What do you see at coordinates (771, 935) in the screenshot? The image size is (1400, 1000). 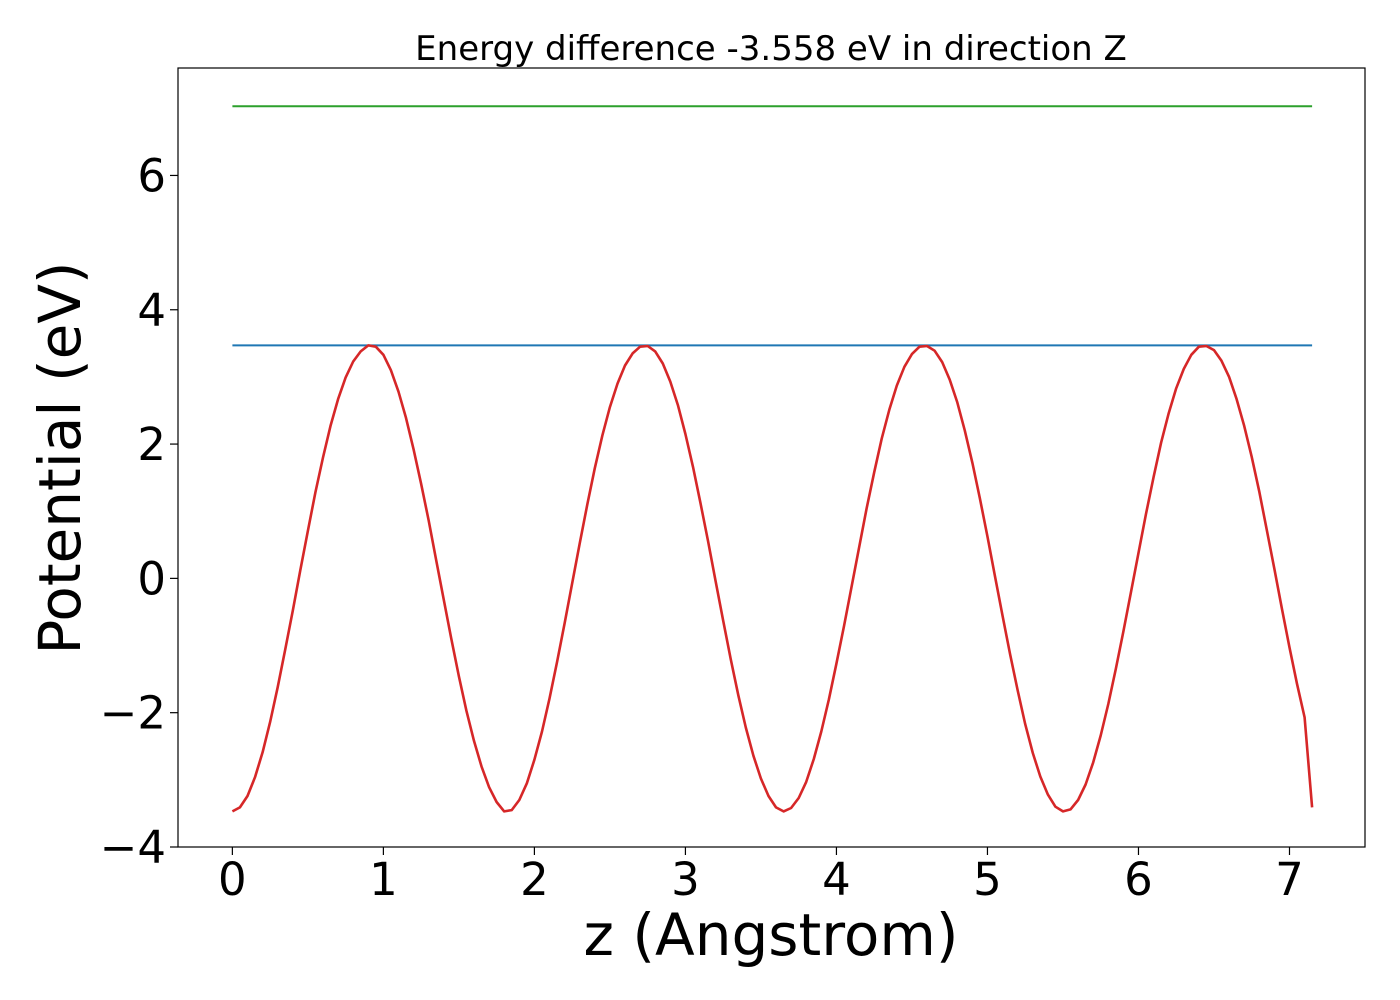 I see `x-axis-label: z (Angstrom)` at bounding box center [771, 935].